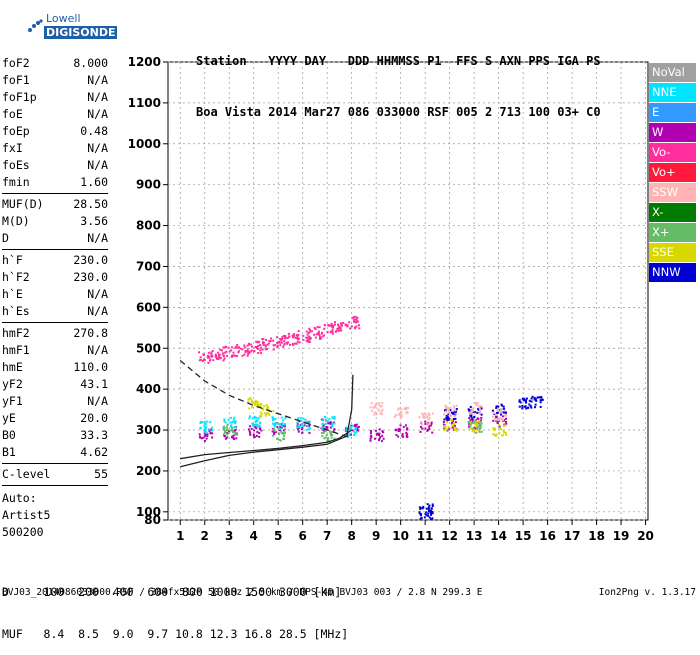 The height and width of the screenshot is (655, 700). What do you see at coordinates (19, 97) in the screenshot?
I see `param-name: foF1p` at bounding box center [19, 97].